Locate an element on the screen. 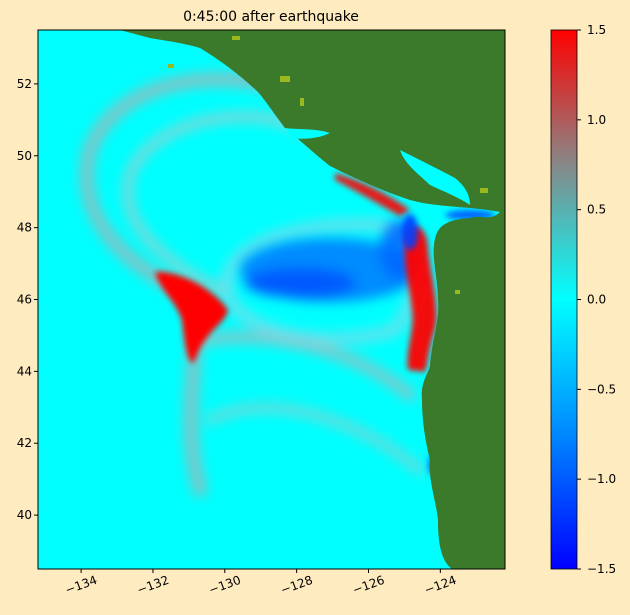 This screenshot has height=615, width=630. colorbar-gradient is located at coordinates (564, 299).